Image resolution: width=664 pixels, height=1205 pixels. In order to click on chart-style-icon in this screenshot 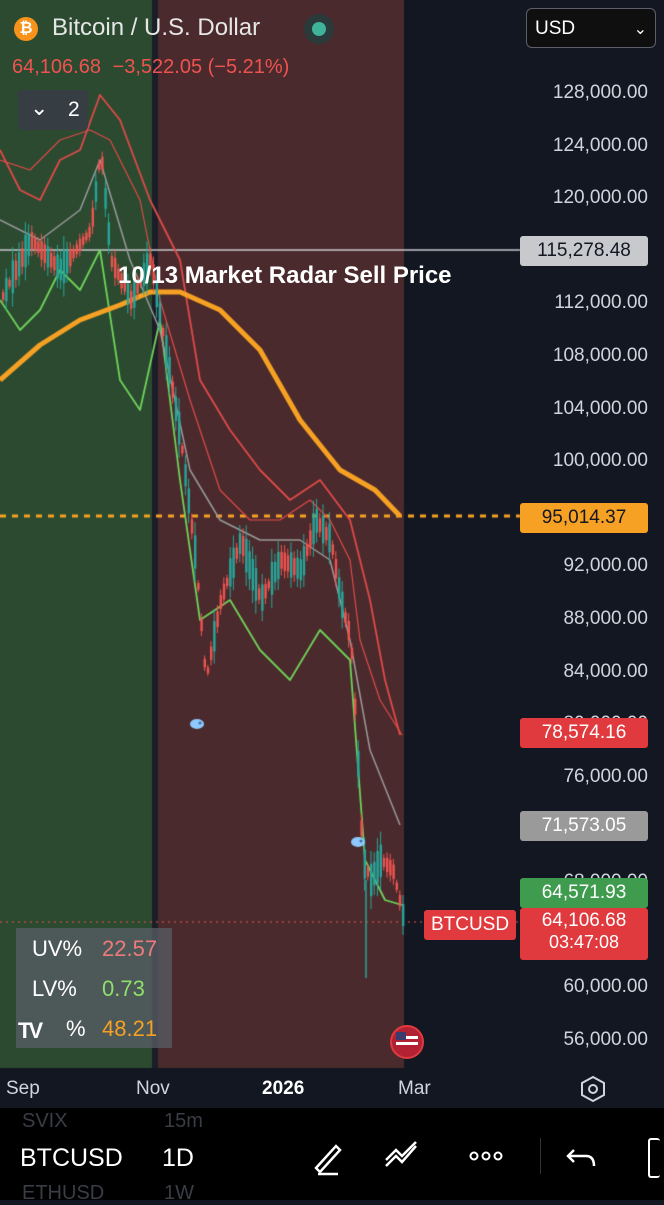, I will do `click(402, 1156)`.